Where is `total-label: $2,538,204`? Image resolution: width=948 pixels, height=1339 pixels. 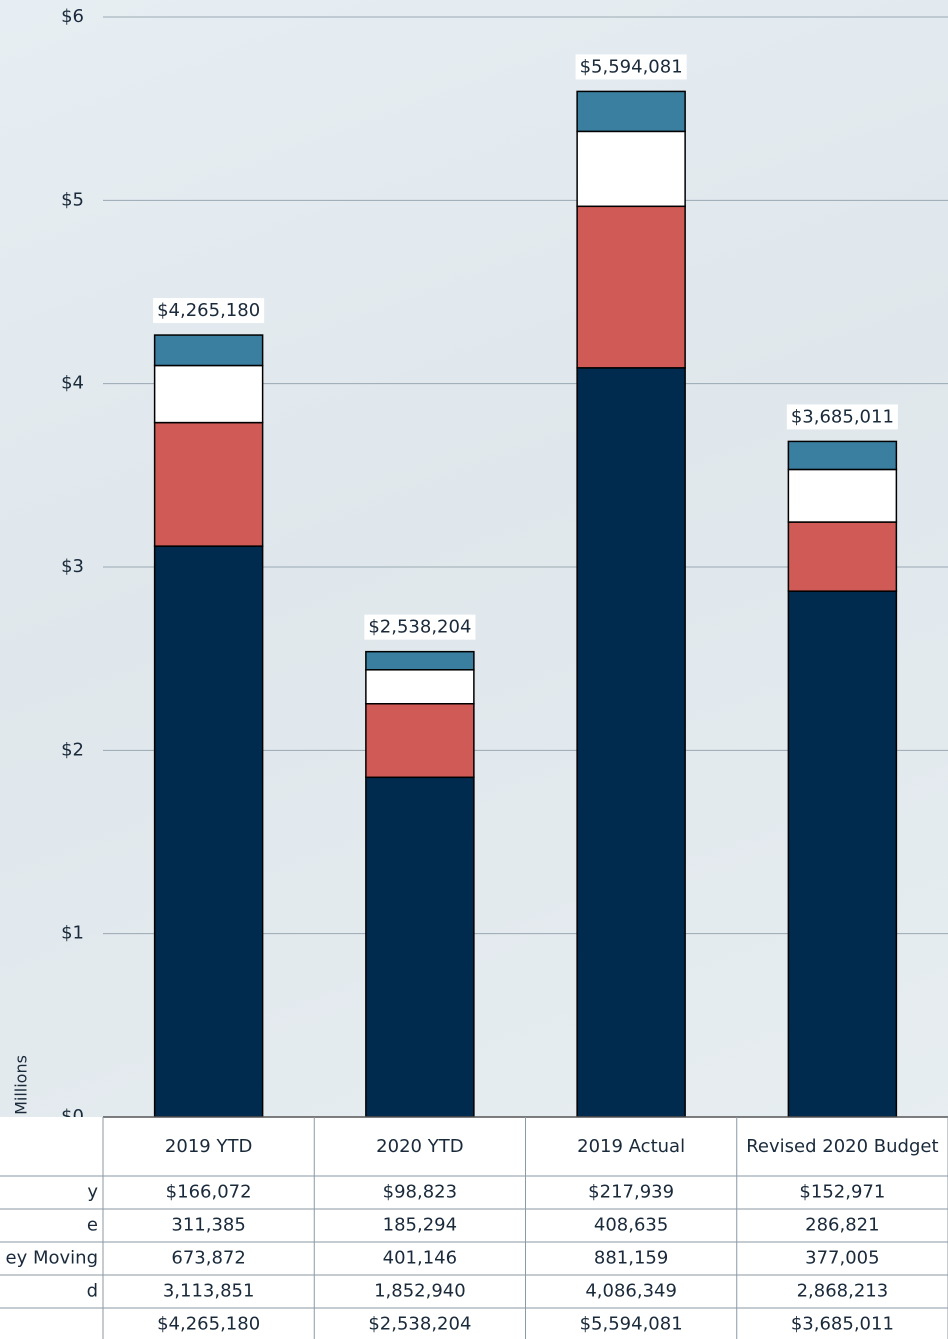
total-label: $2,538,204 is located at coordinates (419, 627).